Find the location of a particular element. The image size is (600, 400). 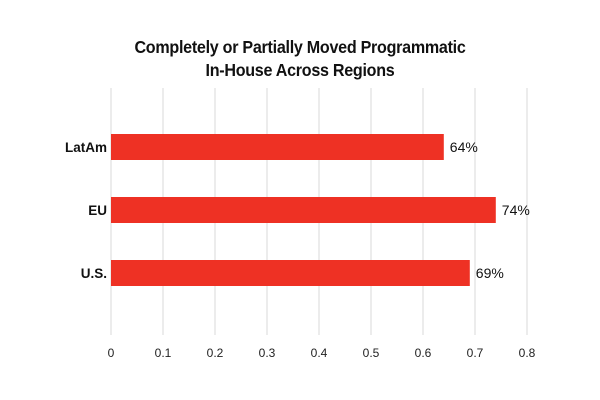

data-label-1: 74% is located at coordinates (516, 210).